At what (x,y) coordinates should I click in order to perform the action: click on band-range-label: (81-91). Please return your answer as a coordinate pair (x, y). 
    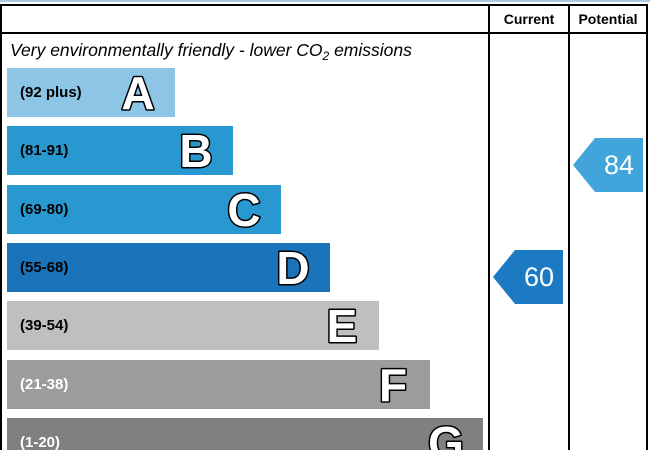
    Looking at the image, I should click on (44, 150).